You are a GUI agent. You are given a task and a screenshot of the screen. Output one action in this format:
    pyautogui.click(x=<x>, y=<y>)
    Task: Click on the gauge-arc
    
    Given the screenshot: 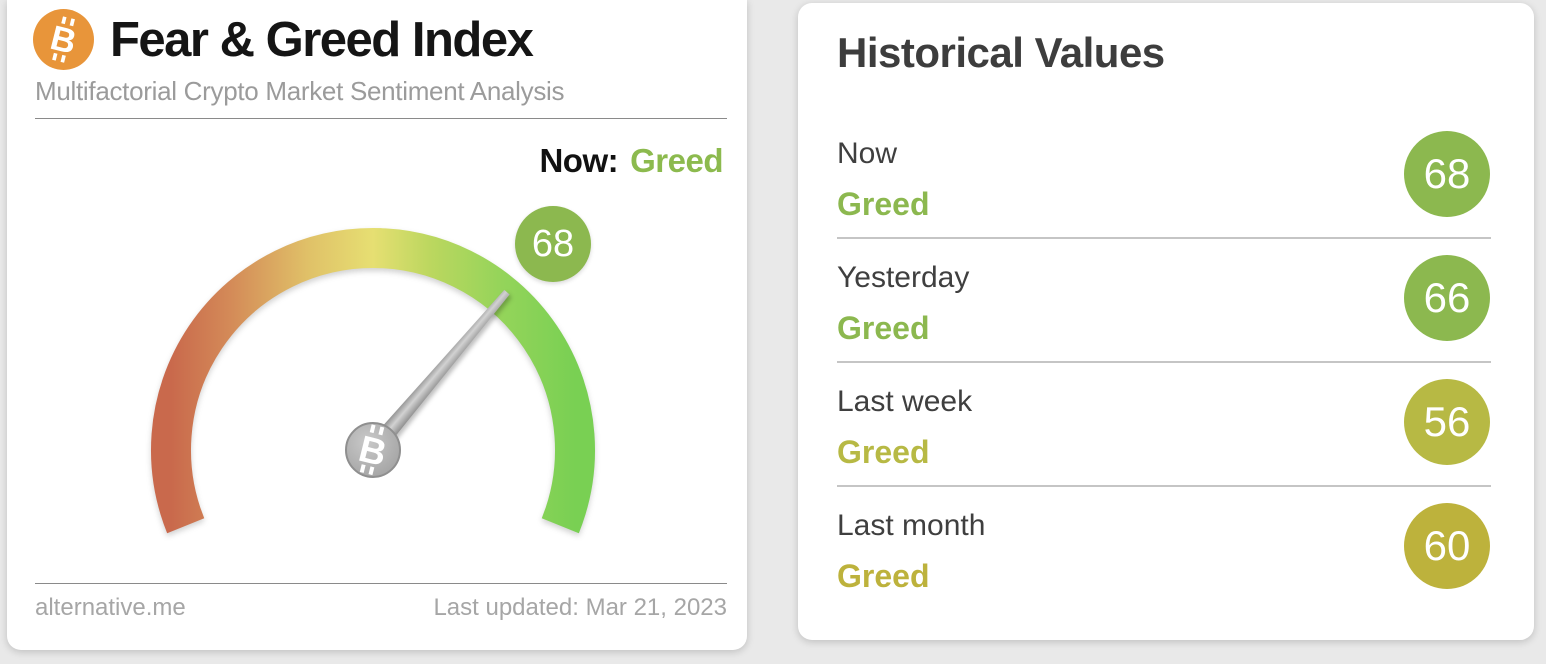 What is the action you would take?
    pyautogui.click(x=373, y=381)
    